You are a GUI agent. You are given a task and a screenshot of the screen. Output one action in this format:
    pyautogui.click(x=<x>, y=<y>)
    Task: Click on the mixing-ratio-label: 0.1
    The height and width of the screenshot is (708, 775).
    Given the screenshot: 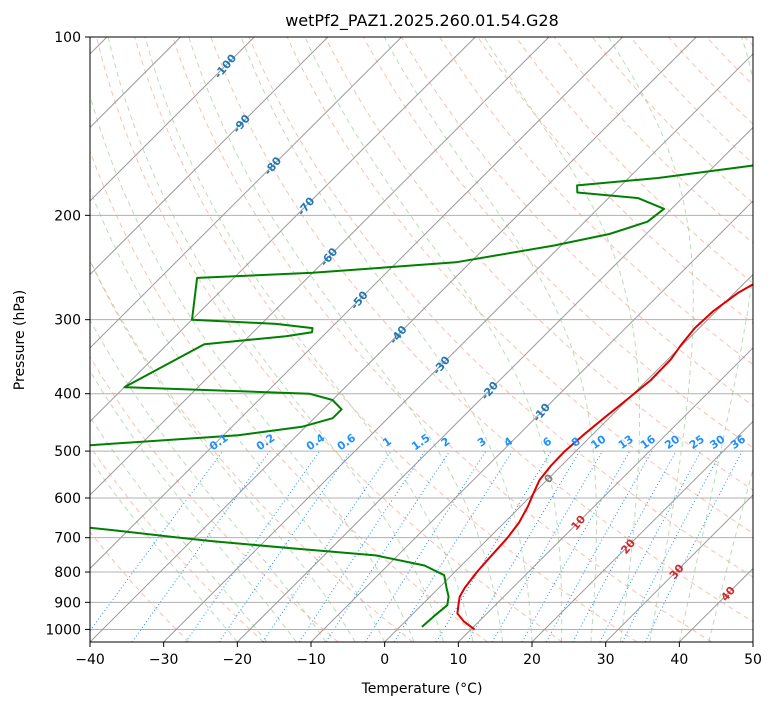 What is the action you would take?
    pyautogui.click(x=218, y=442)
    